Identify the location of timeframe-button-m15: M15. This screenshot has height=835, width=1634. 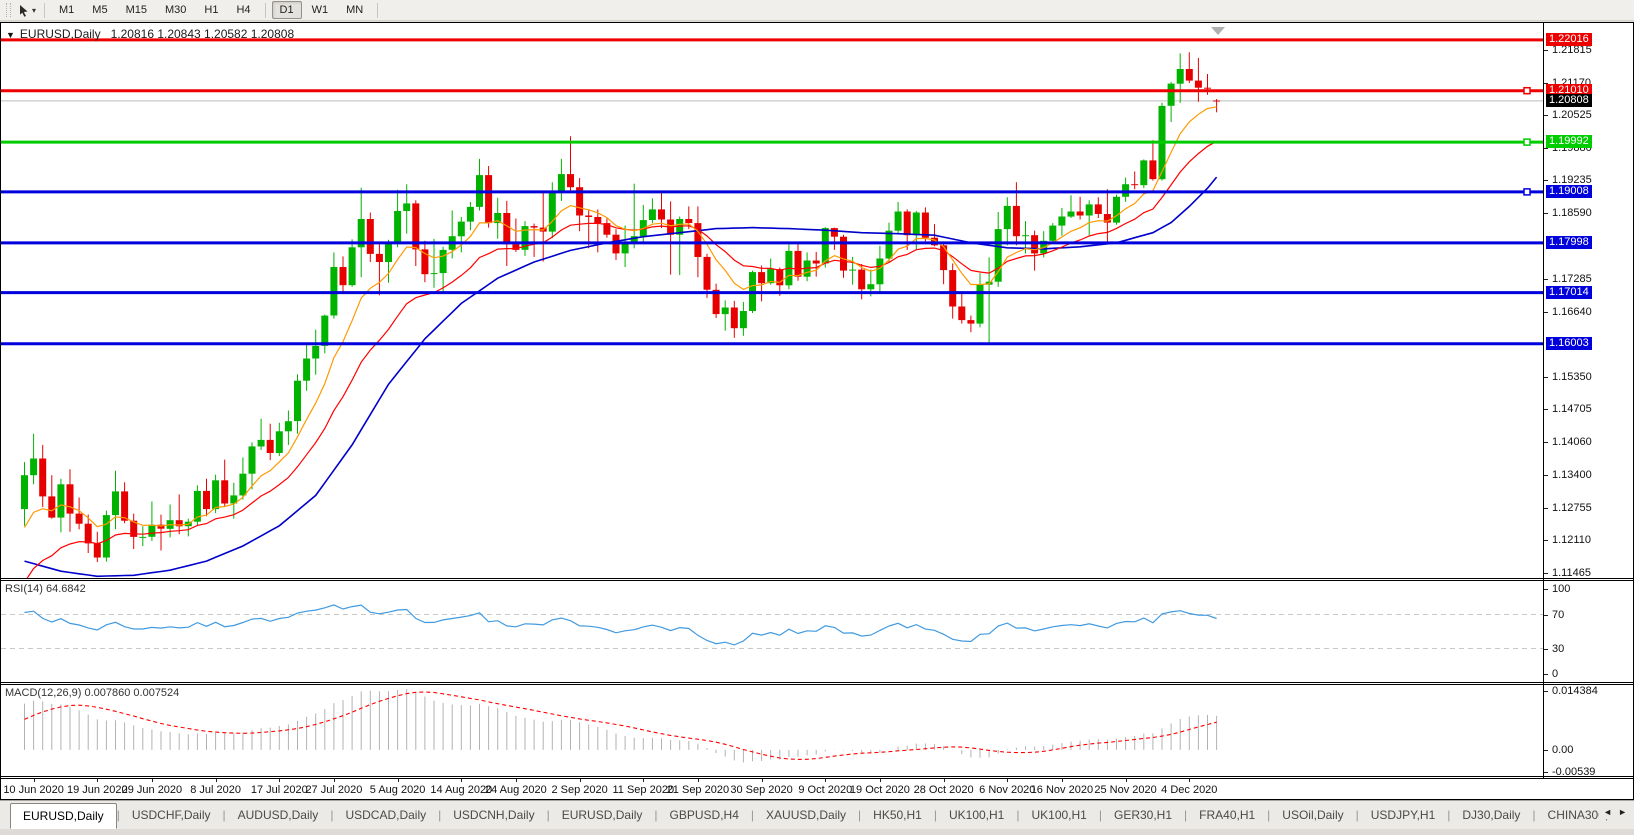
(136, 10).